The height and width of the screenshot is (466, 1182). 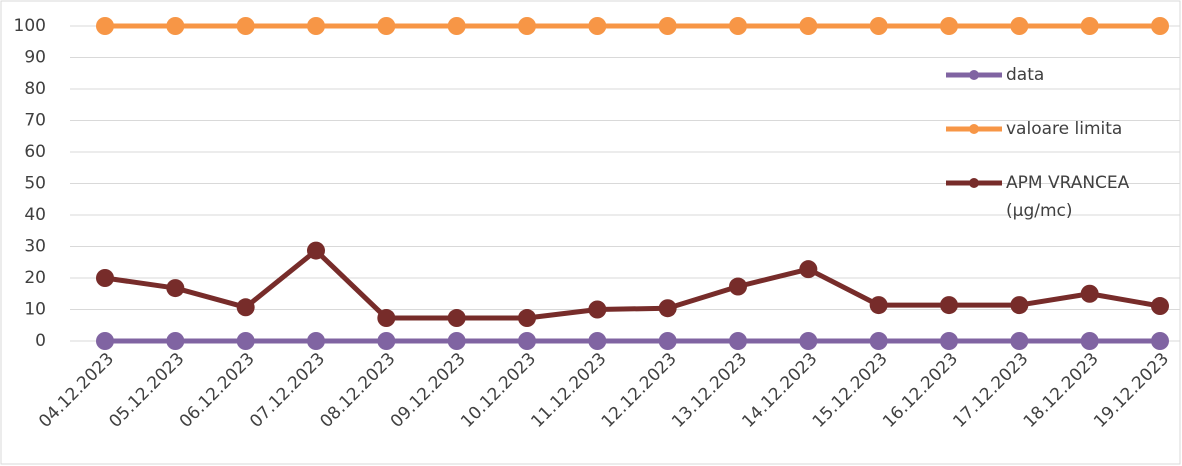 What do you see at coordinates (217, 390) in the screenshot?
I see `x-tick-label: 06.12.2023` at bounding box center [217, 390].